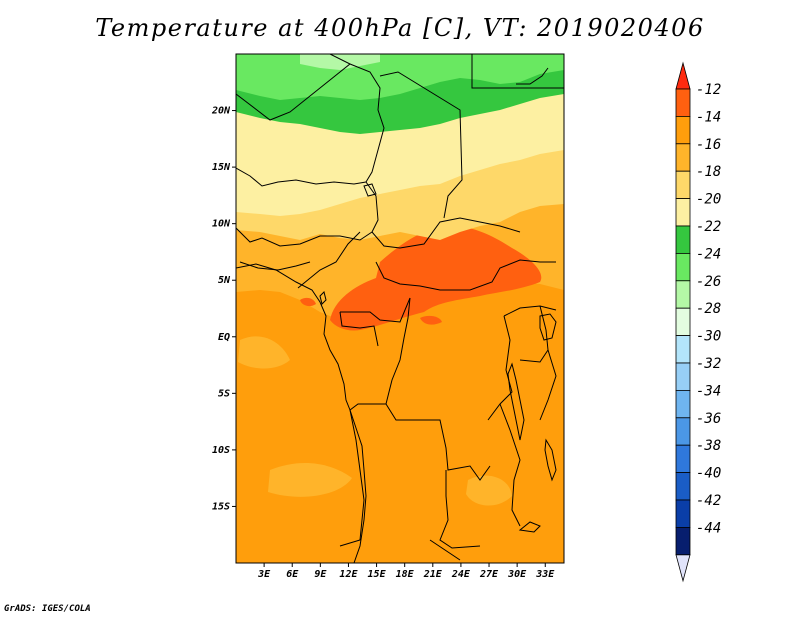 Image resolution: width=800 pixels, height=618 pixels. I want to click on colorbar-low-arrow, so click(683, 568).